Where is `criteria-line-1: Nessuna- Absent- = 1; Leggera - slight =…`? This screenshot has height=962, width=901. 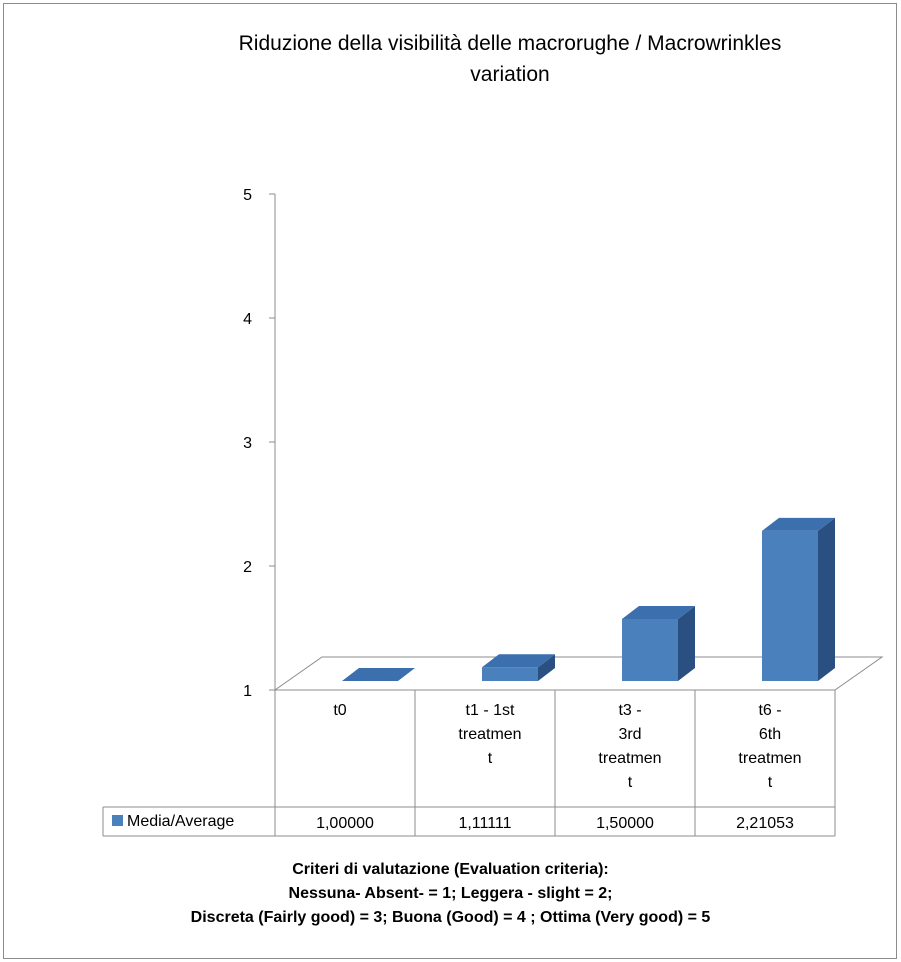 criteria-line-1: Nessuna- Absent- = 1; Leggera - slight =… is located at coordinates (450, 893).